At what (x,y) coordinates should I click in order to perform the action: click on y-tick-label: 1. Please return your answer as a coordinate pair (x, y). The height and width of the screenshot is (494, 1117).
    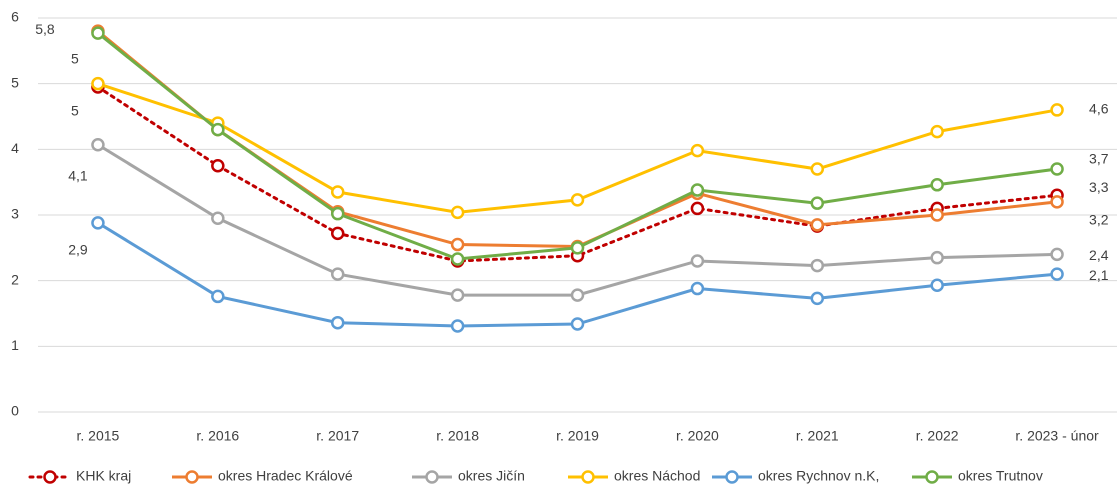
    Looking at the image, I should click on (15, 345).